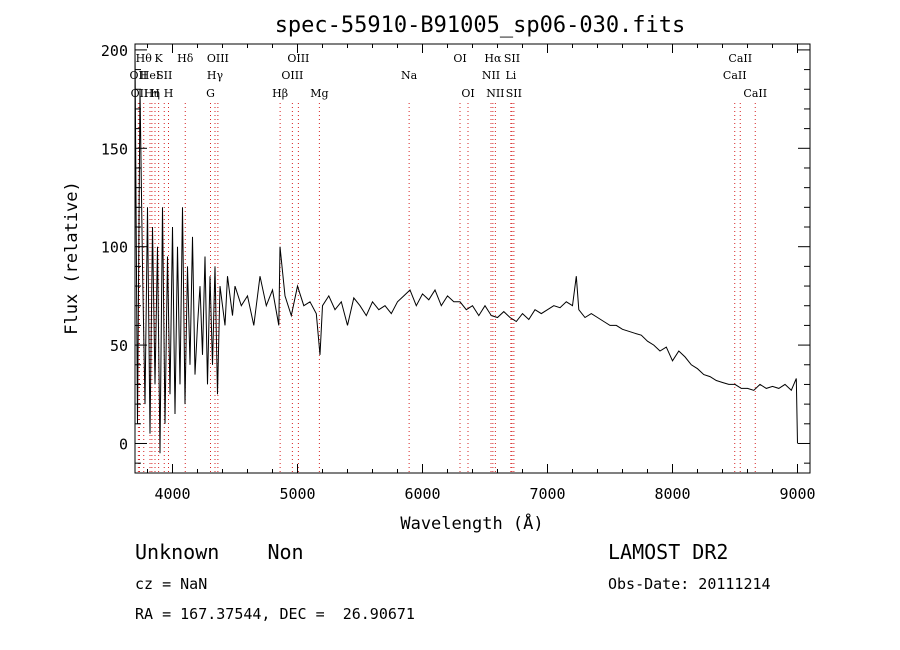  I want to click on y-tick-label: 0, so click(123, 444).